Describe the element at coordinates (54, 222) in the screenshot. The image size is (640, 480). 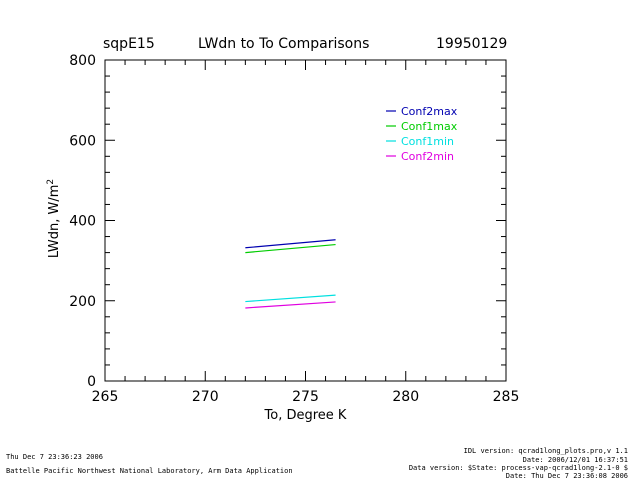
I see `y-axis-label-text: LWdn, W/m` at that location.